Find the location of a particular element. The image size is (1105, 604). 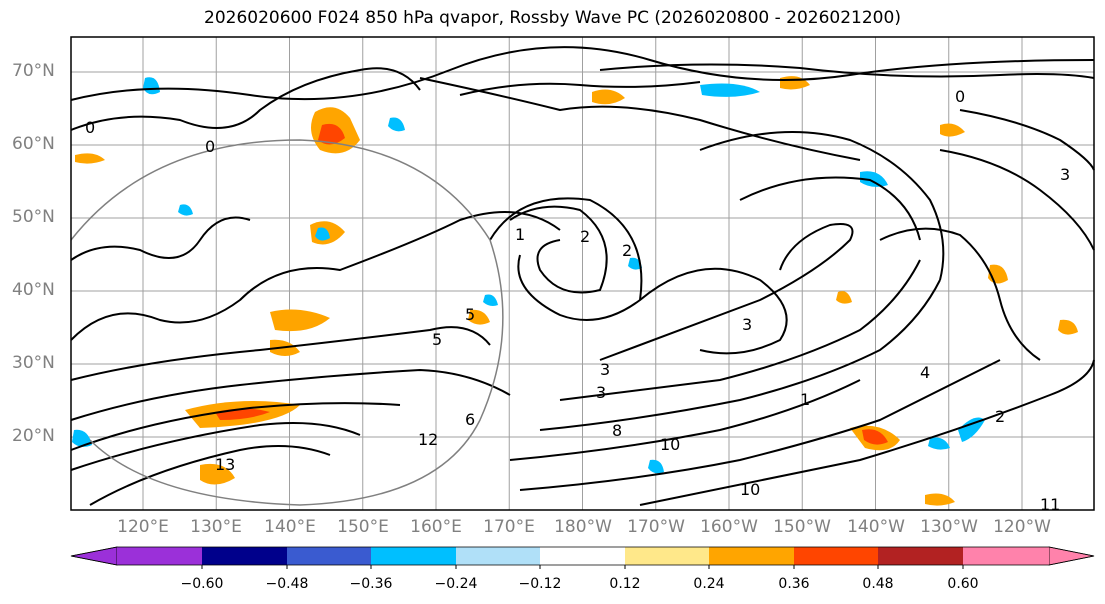

lon-label: 140°E is located at coordinates (290, 527).